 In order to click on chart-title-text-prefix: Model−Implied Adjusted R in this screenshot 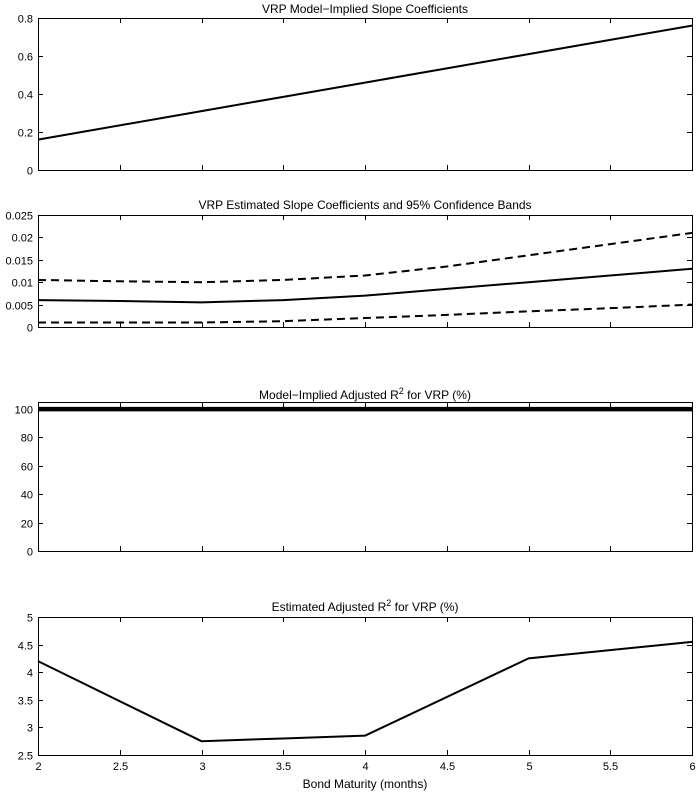, I will do `click(329, 395)`.